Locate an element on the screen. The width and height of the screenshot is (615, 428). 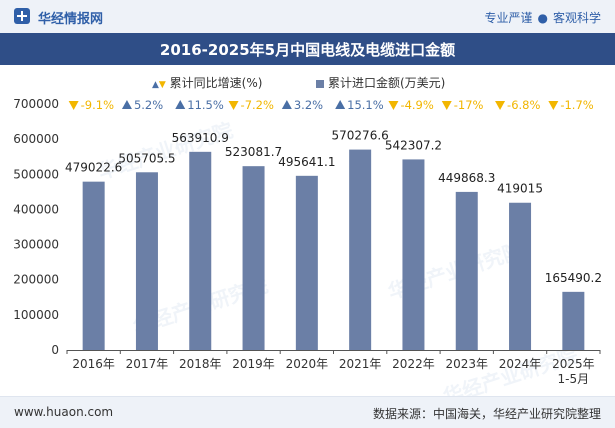
x-tick-label: 2019年 is located at coordinates (253, 364).